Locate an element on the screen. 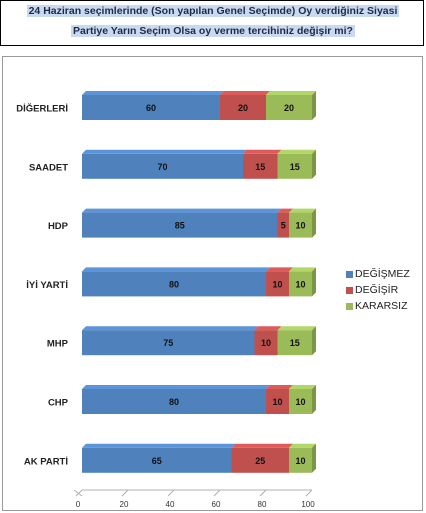  legend-item: DEĞİŞİR is located at coordinates (378, 290).